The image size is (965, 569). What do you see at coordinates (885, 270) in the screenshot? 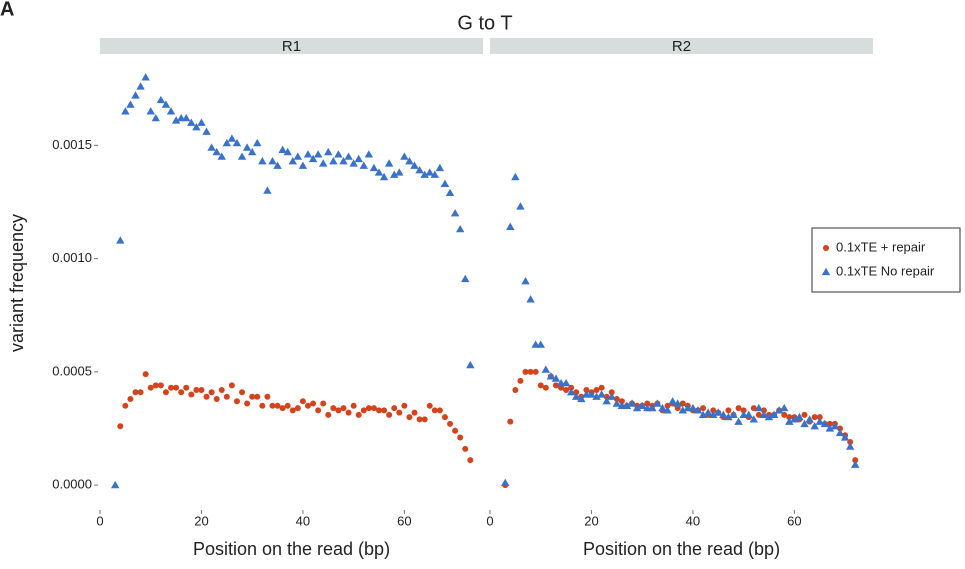
I see `legend-label: 0.1xTE No repair` at bounding box center [885, 270].